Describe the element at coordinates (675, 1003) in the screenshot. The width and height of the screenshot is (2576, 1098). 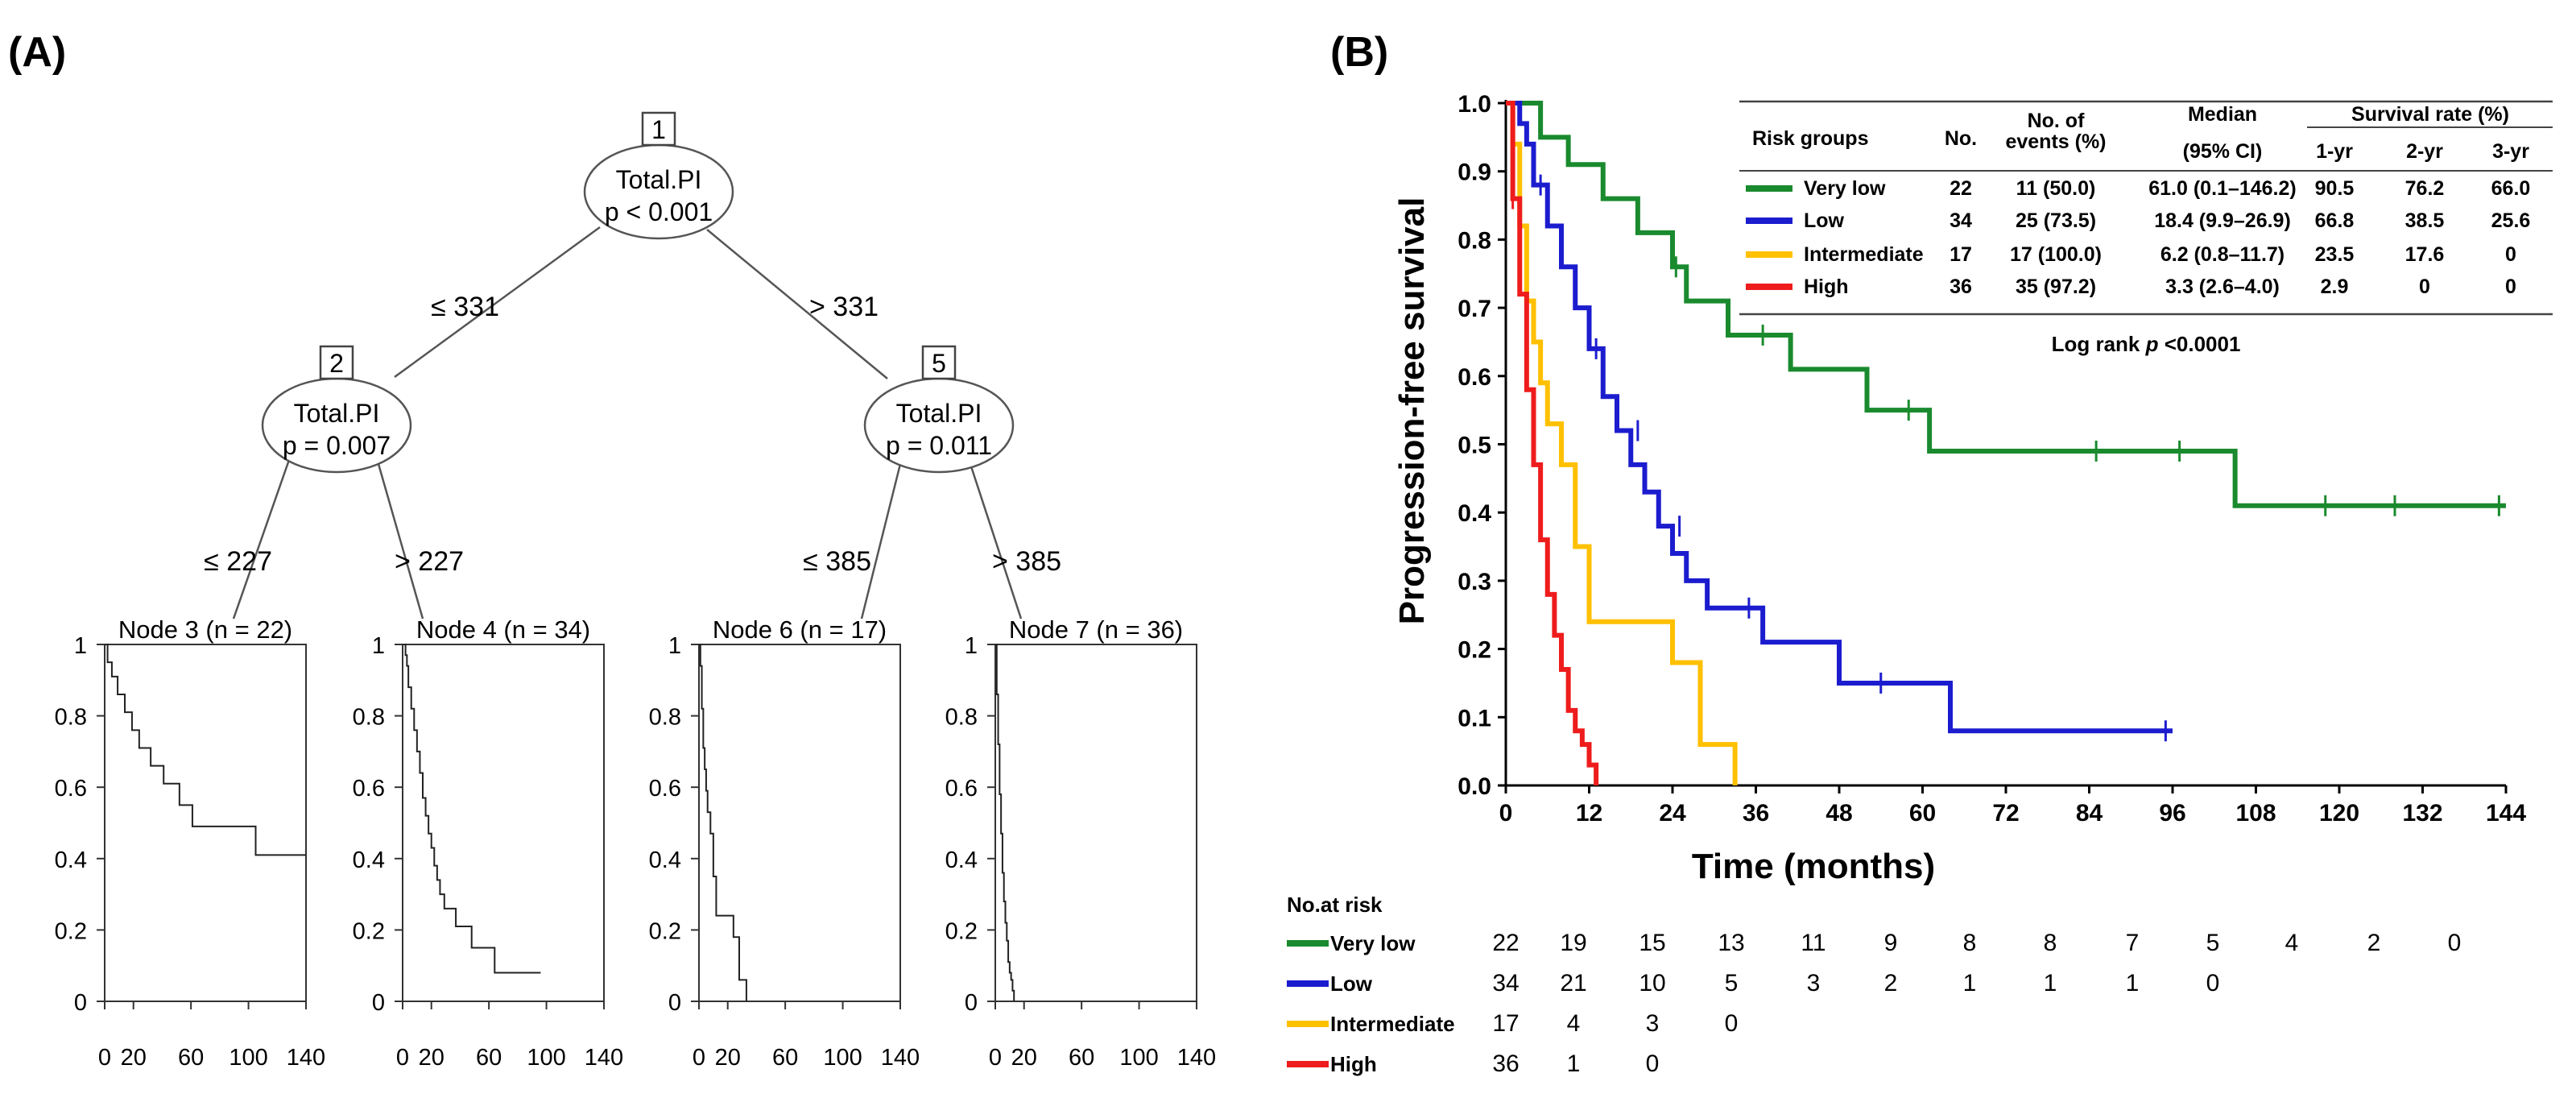
I see `y-tick-label: 0` at that location.